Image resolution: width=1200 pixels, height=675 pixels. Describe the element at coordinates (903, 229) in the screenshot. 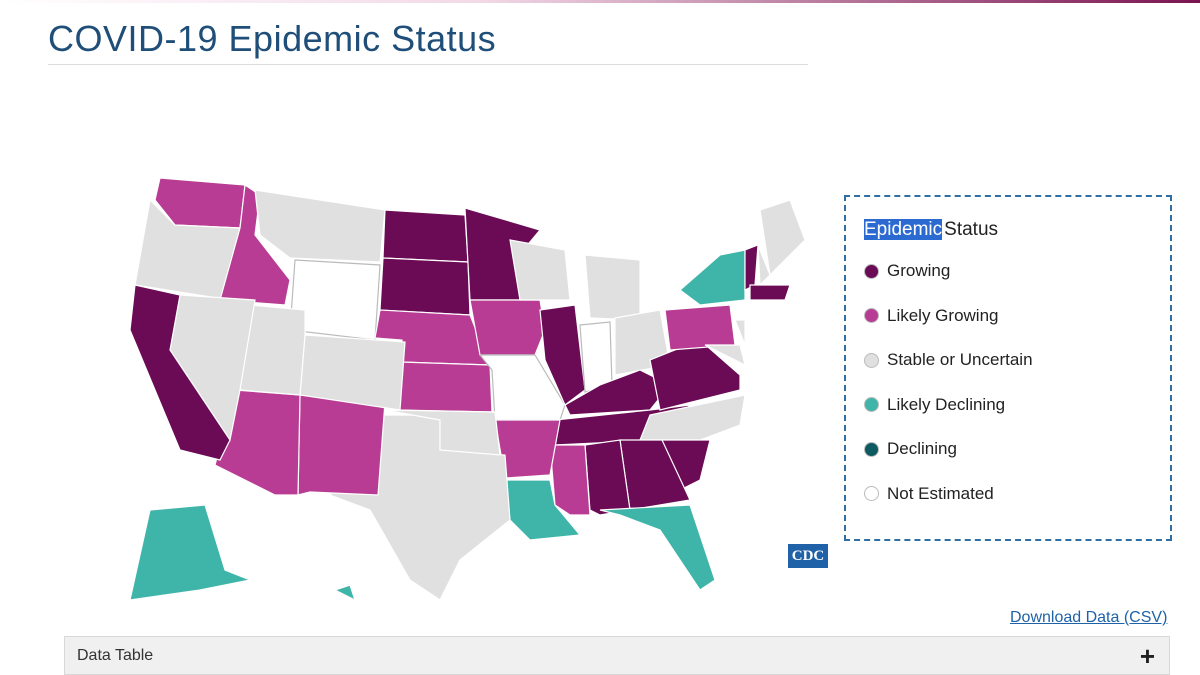

I see `selected-text: Epidemic` at that location.